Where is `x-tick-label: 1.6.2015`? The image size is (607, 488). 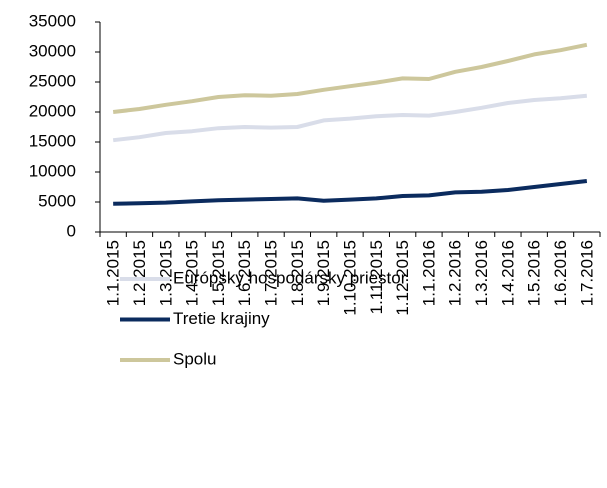 x-tick-label: 1.6.2015 is located at coordinates (244, 273).